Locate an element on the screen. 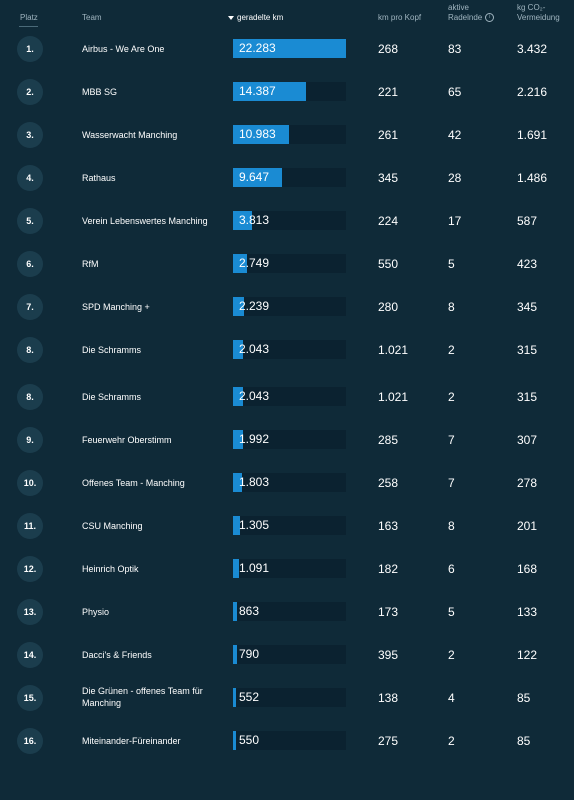 The image size is (574, 800). km-value: 2.749 is located at coordinates (254, 263).